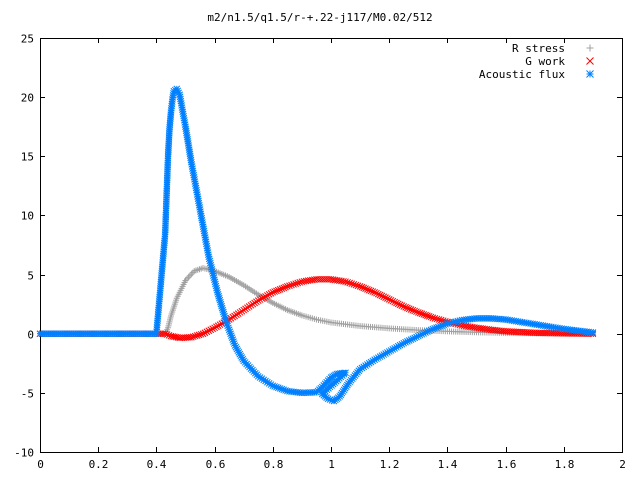  Describe the element at coordinates (522, 74) in the screenshot. I see `legend-label: Acoustic flux` at that location.